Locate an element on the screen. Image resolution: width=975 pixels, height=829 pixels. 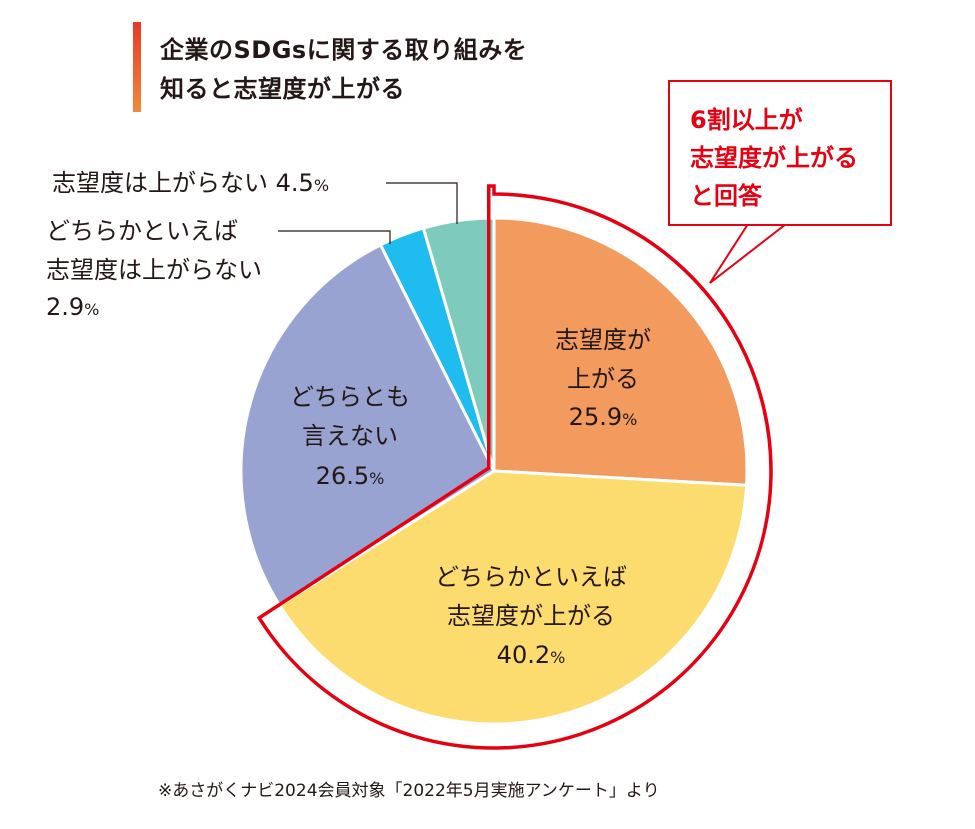
slice-value-increase: 25.9 is located at coordinates (595, 417).